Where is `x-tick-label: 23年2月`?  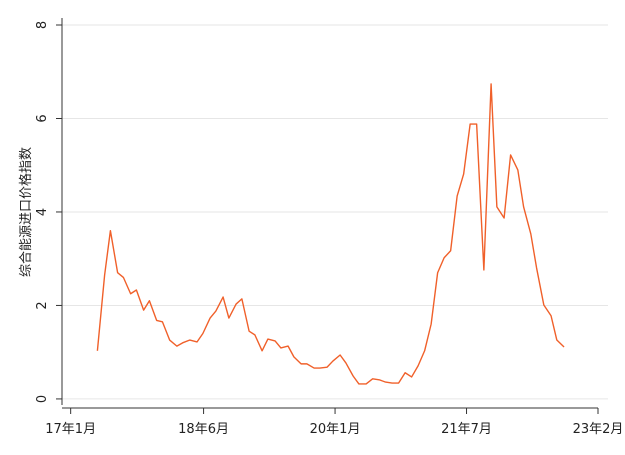 x-tick-label: 23年2月 is located at coordinates (598, 429).